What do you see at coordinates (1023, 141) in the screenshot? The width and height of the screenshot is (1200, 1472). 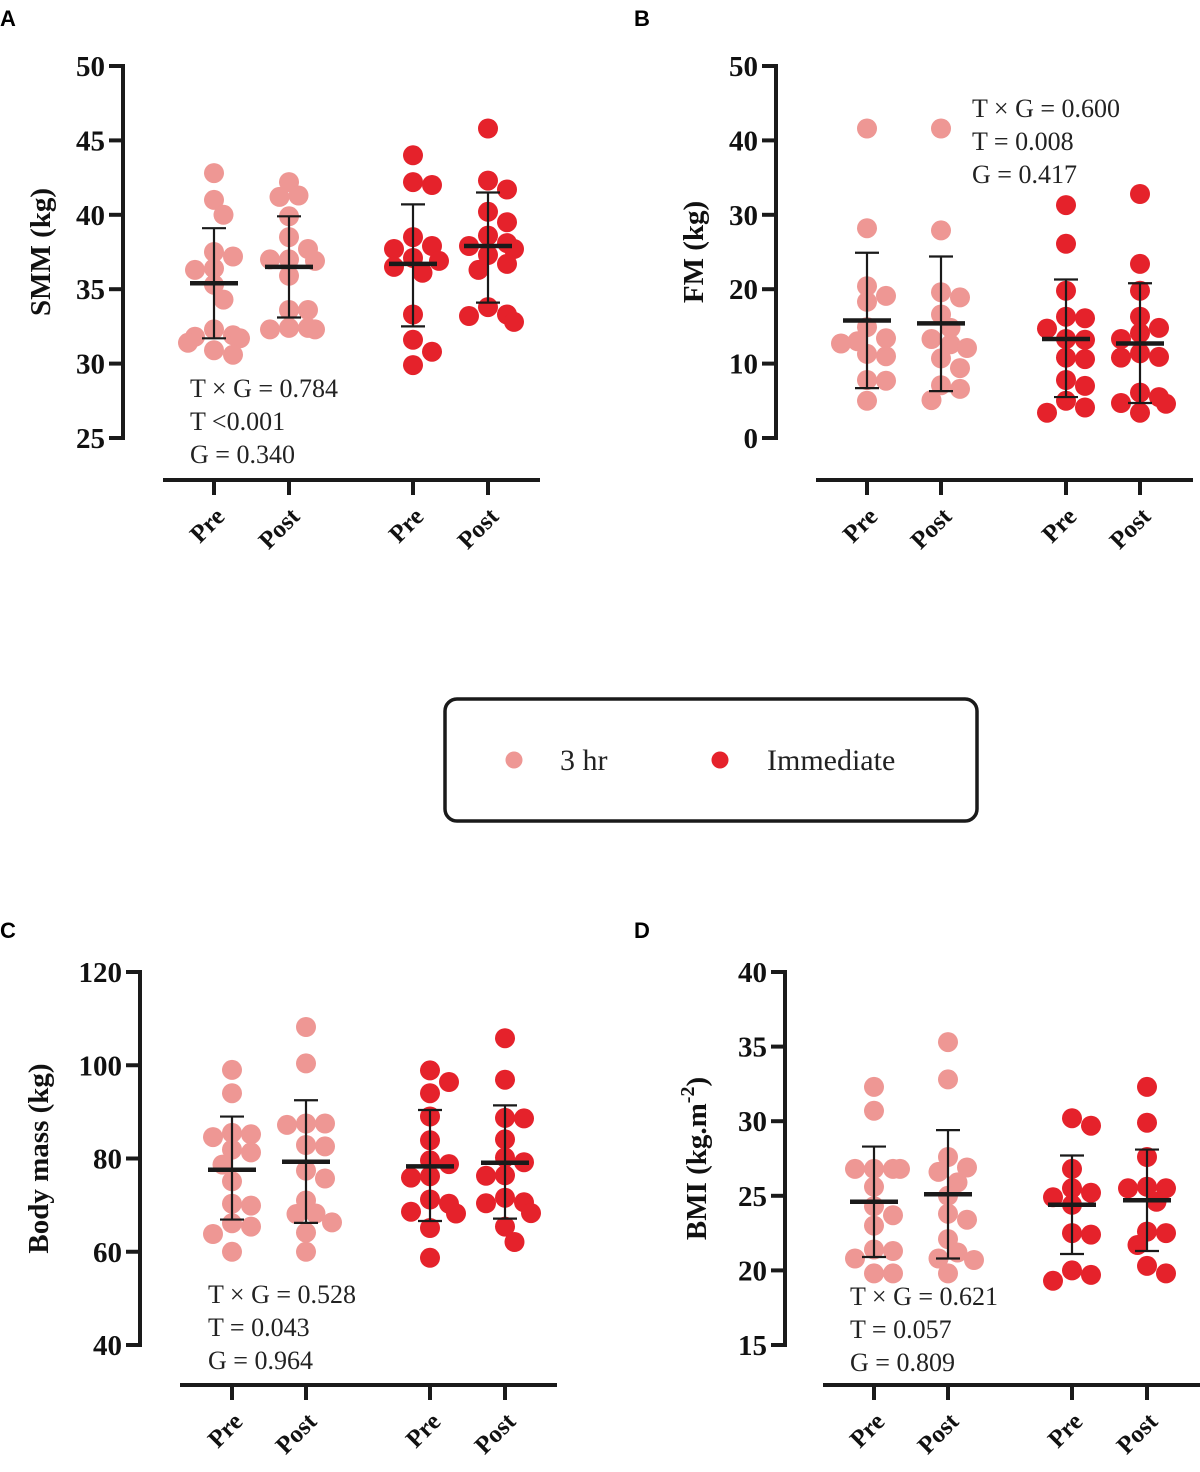 I see `stats-annotation: T = 0.008` at bounding box center [1023, 141].